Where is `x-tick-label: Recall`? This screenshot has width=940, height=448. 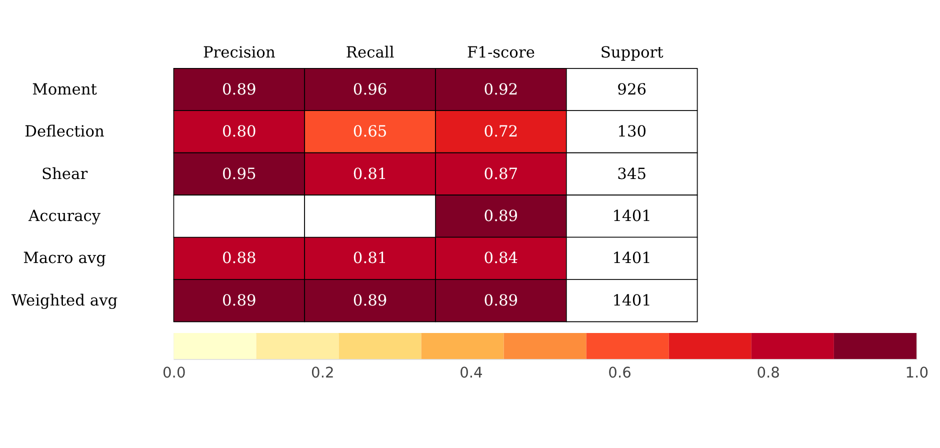 x-tick-label: Recall is located at coordinates (370, 52).